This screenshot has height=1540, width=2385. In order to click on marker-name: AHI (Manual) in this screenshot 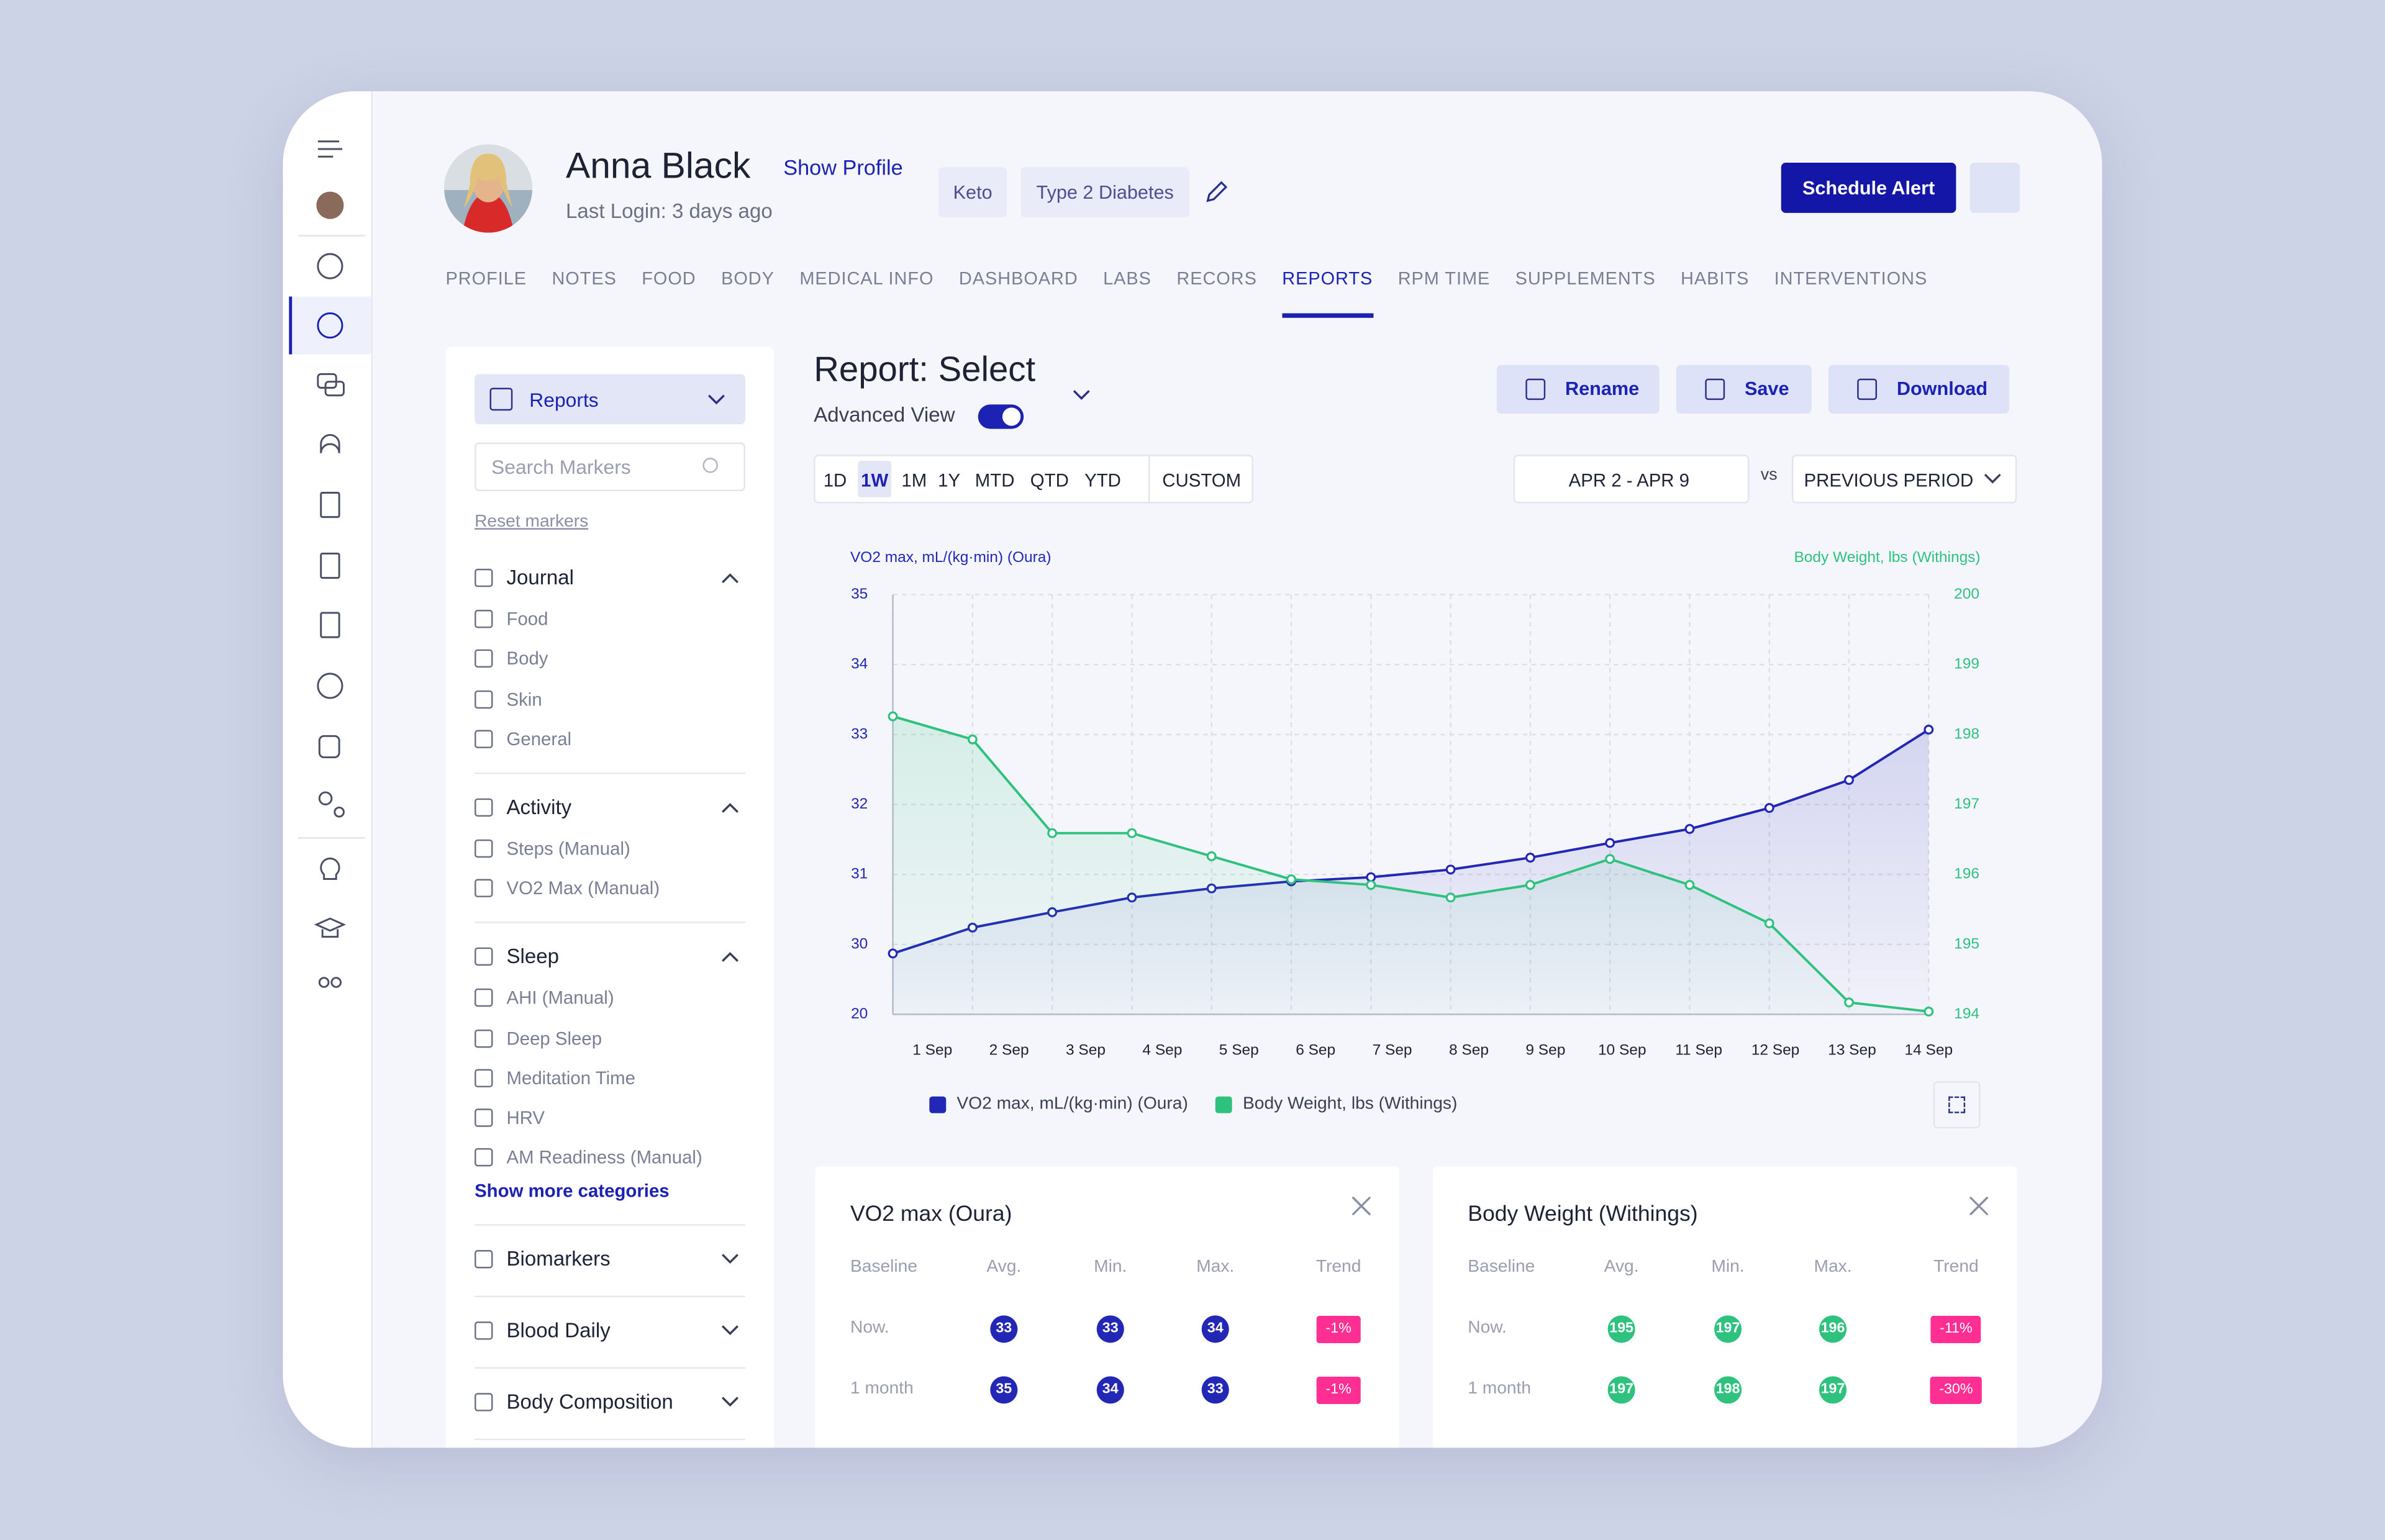, I will do `click(560, 998)`.